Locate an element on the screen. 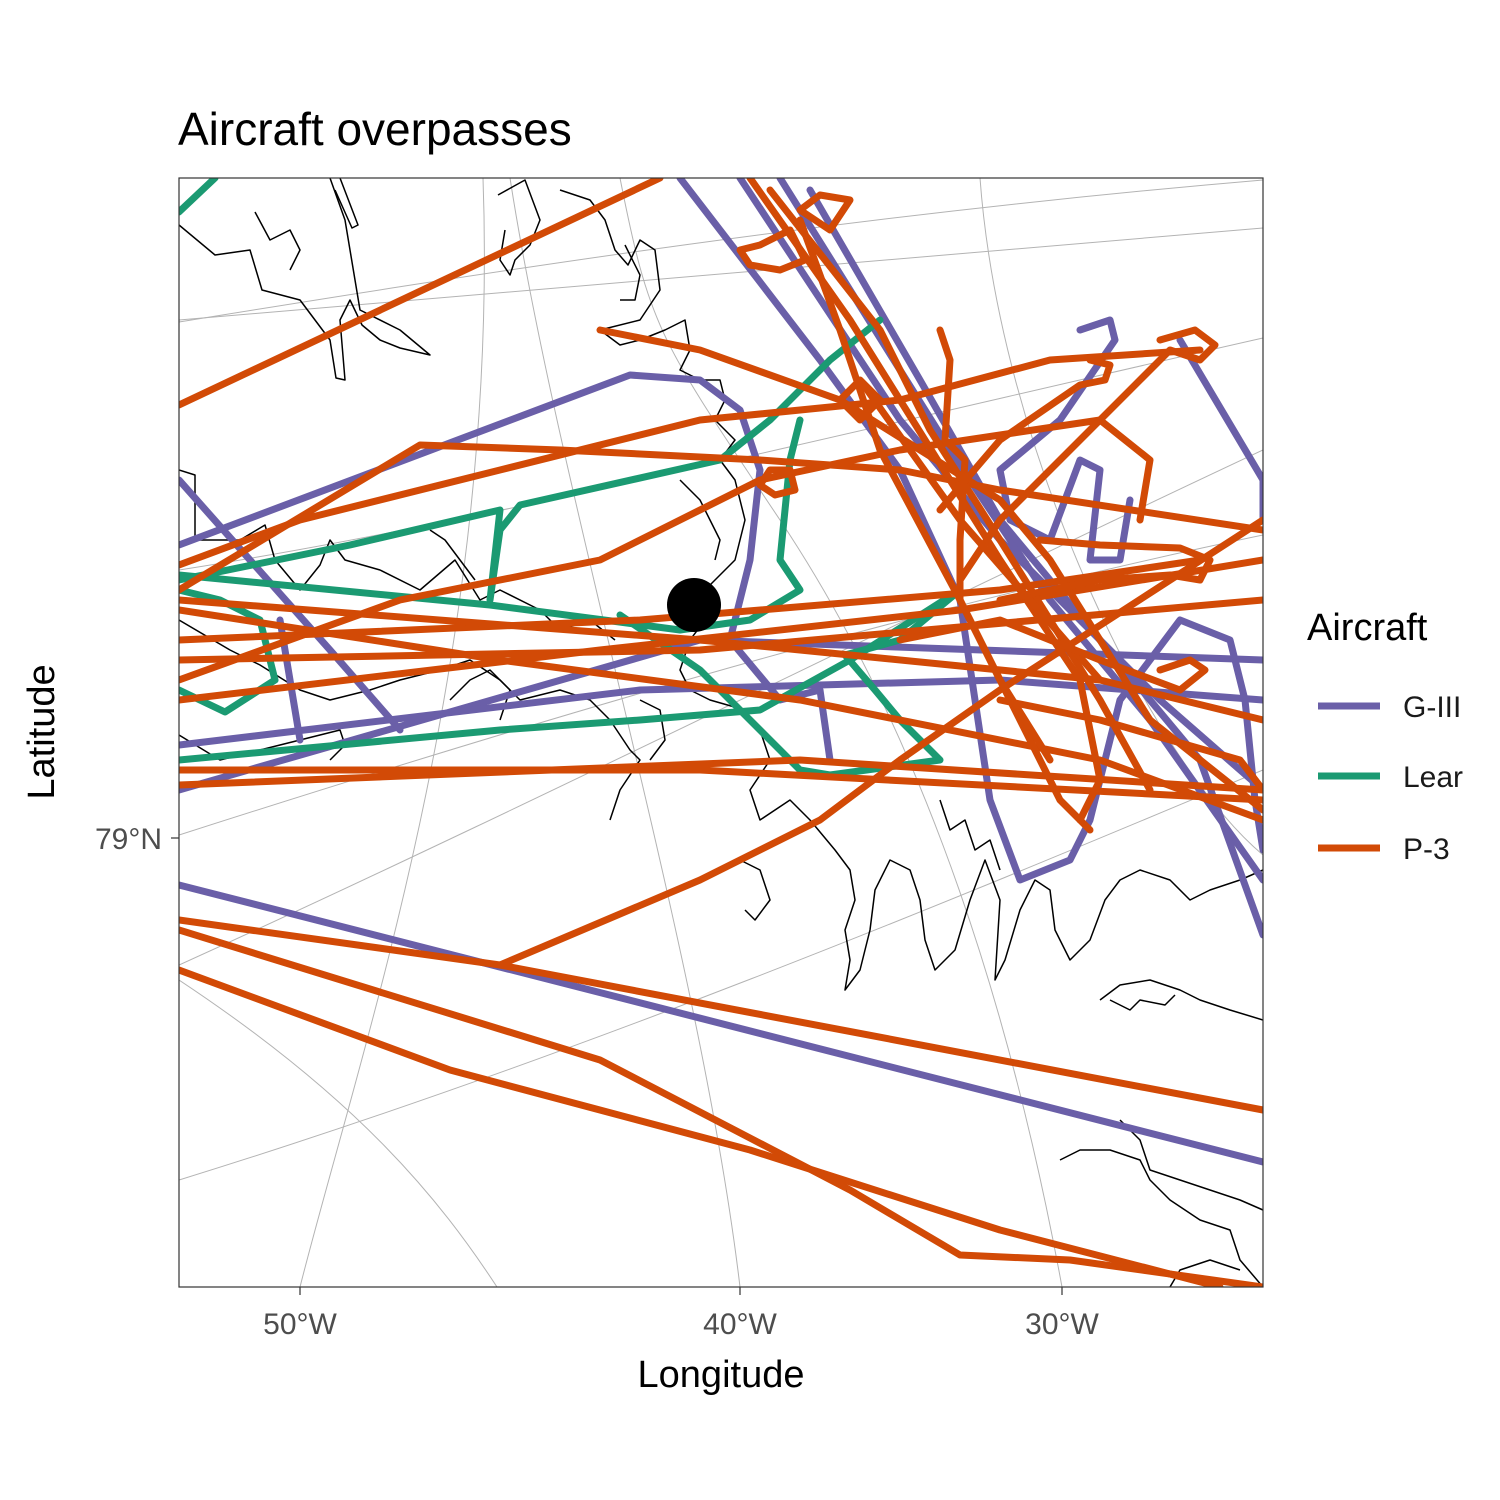 The image size is (1500, 1500). legend-label-lear: Lear is located at coordinates (1433, 777).